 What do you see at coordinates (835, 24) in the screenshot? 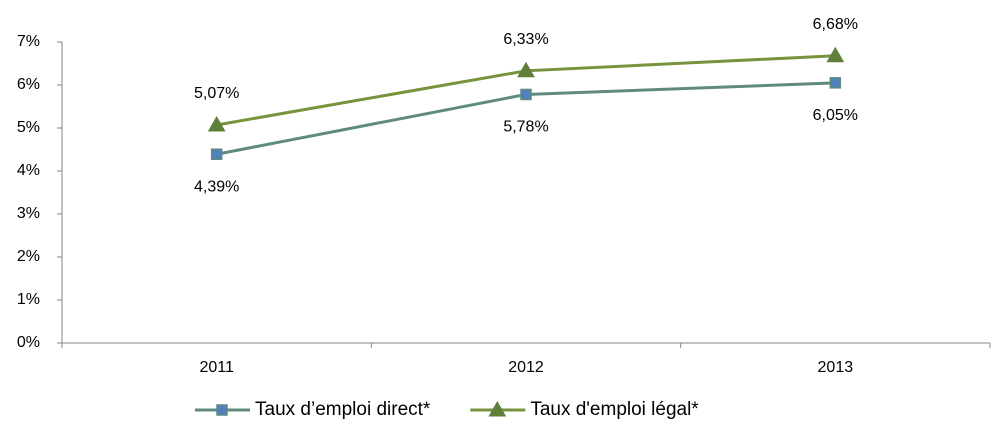
I see `data-label: 6,68%` at bounding box center [835, 24].